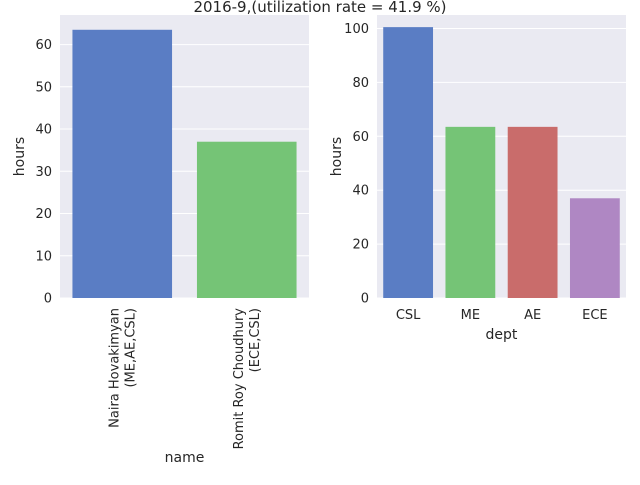  I want to click on panel1-y-tick-label: 20, so click(43, 214).